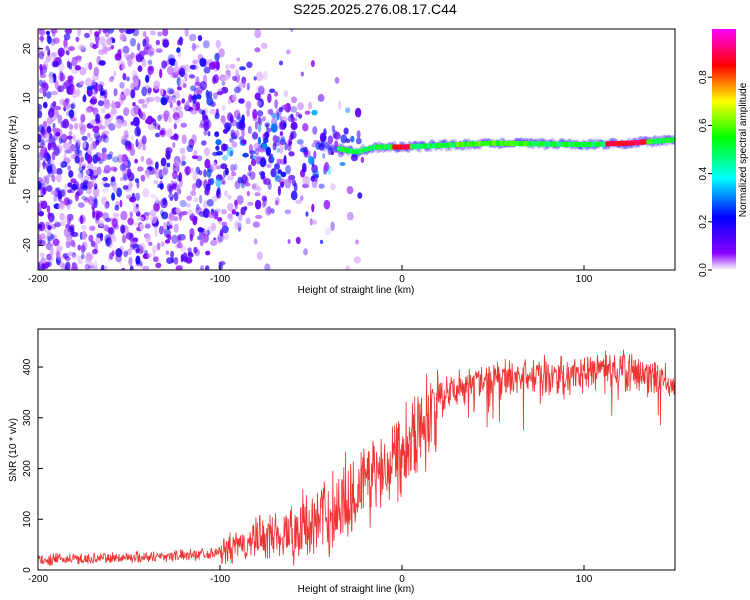 The width and height of the screenshot is (750, 600). I want to click on snr-y-label: SNR (10 * v/v), so click(13, 450).